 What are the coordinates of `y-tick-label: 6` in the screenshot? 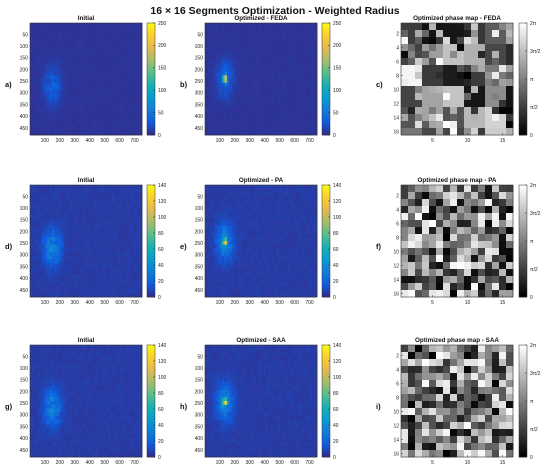 It's located at (397, 62).